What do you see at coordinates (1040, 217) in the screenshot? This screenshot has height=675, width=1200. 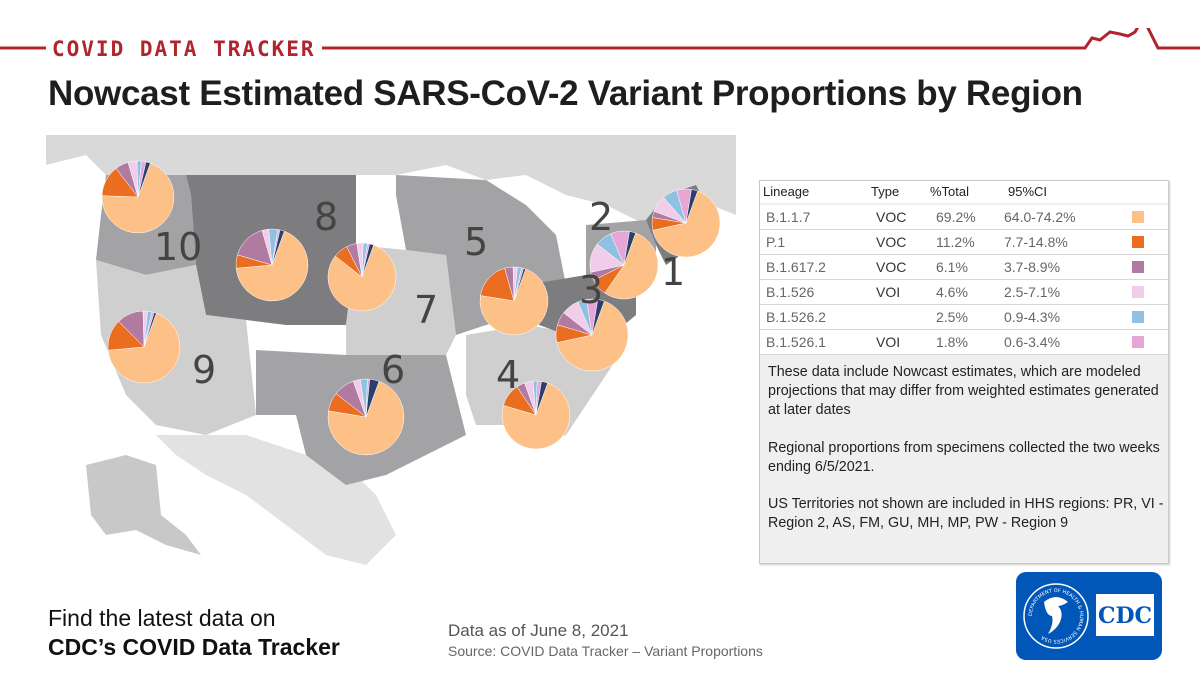 I see `ci-cell: 64.0-74.2%` at bounding box center [1040, 217].